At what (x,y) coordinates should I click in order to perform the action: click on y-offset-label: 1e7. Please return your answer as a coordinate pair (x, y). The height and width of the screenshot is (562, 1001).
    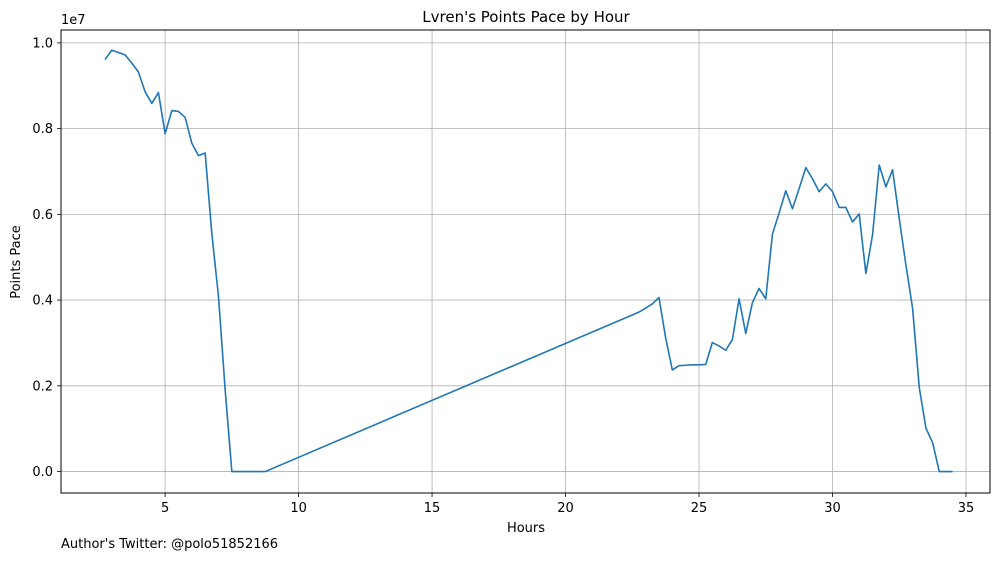
    Looking at the image, I should click on (73, 20).